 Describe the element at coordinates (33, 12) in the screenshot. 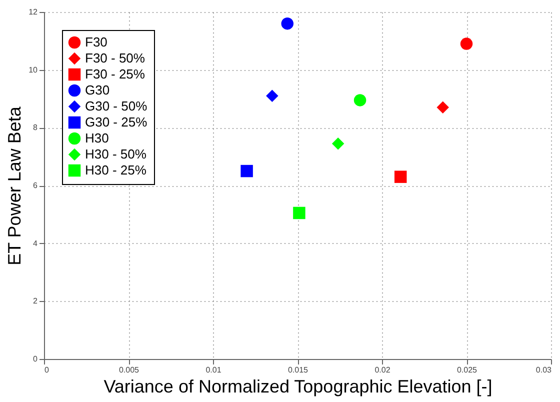

I see `y-tick-label: 12` at that location.